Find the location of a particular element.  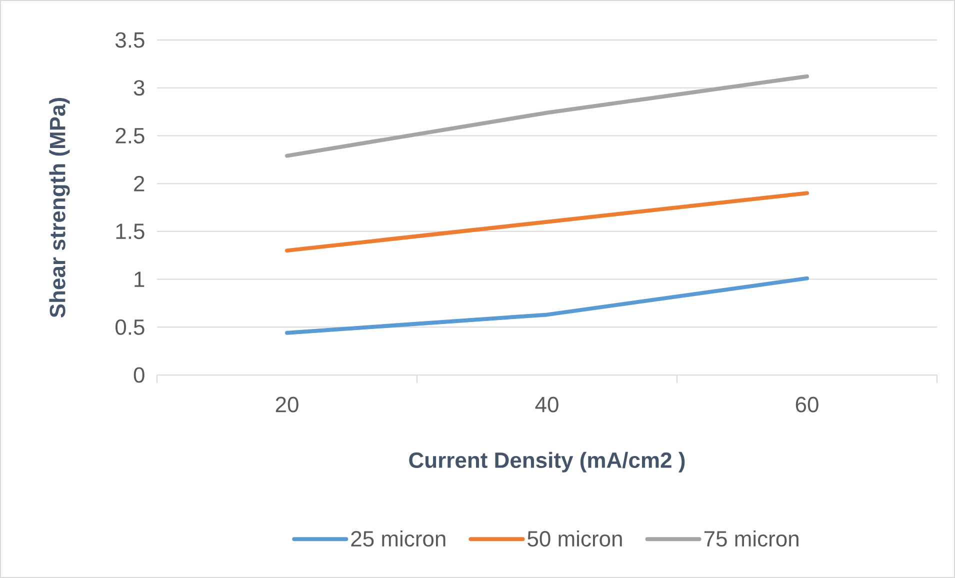

y-tick-label: 1 is located at coordinates (139, 279).